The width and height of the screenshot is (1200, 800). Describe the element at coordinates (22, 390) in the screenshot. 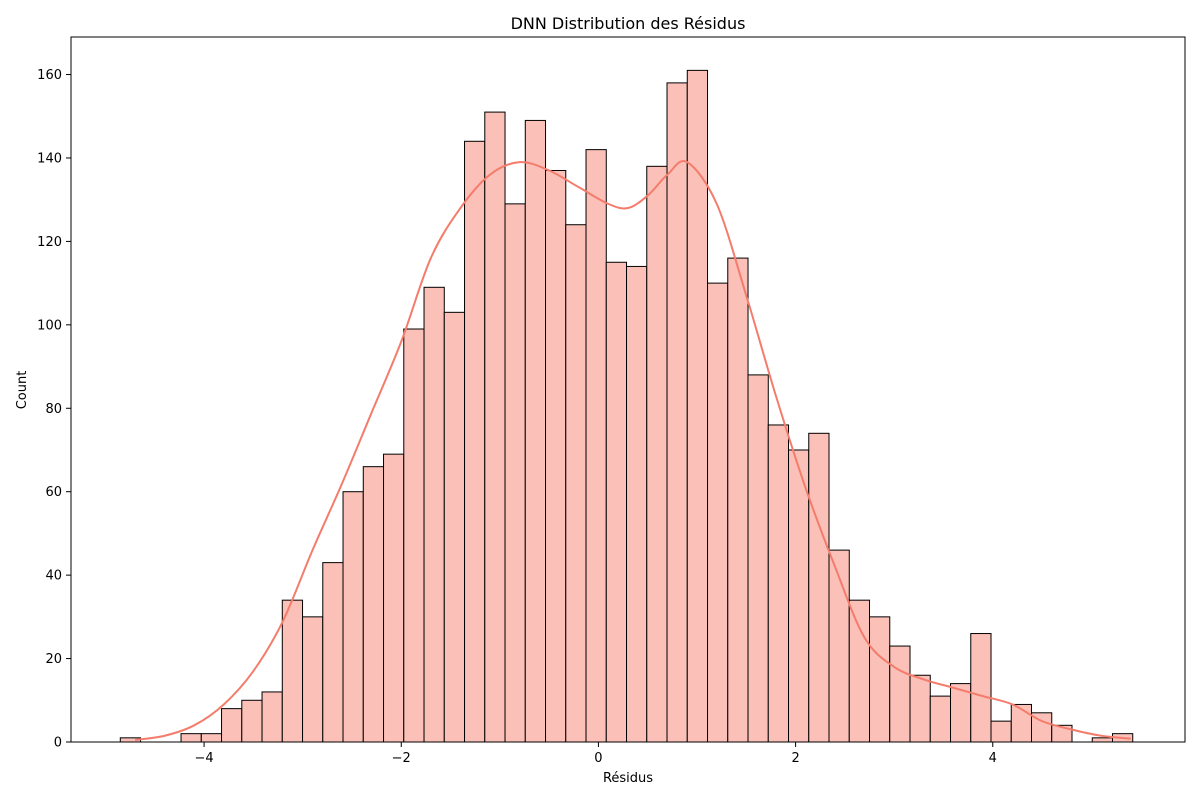

I see `y-axis-title: Count` at that location.